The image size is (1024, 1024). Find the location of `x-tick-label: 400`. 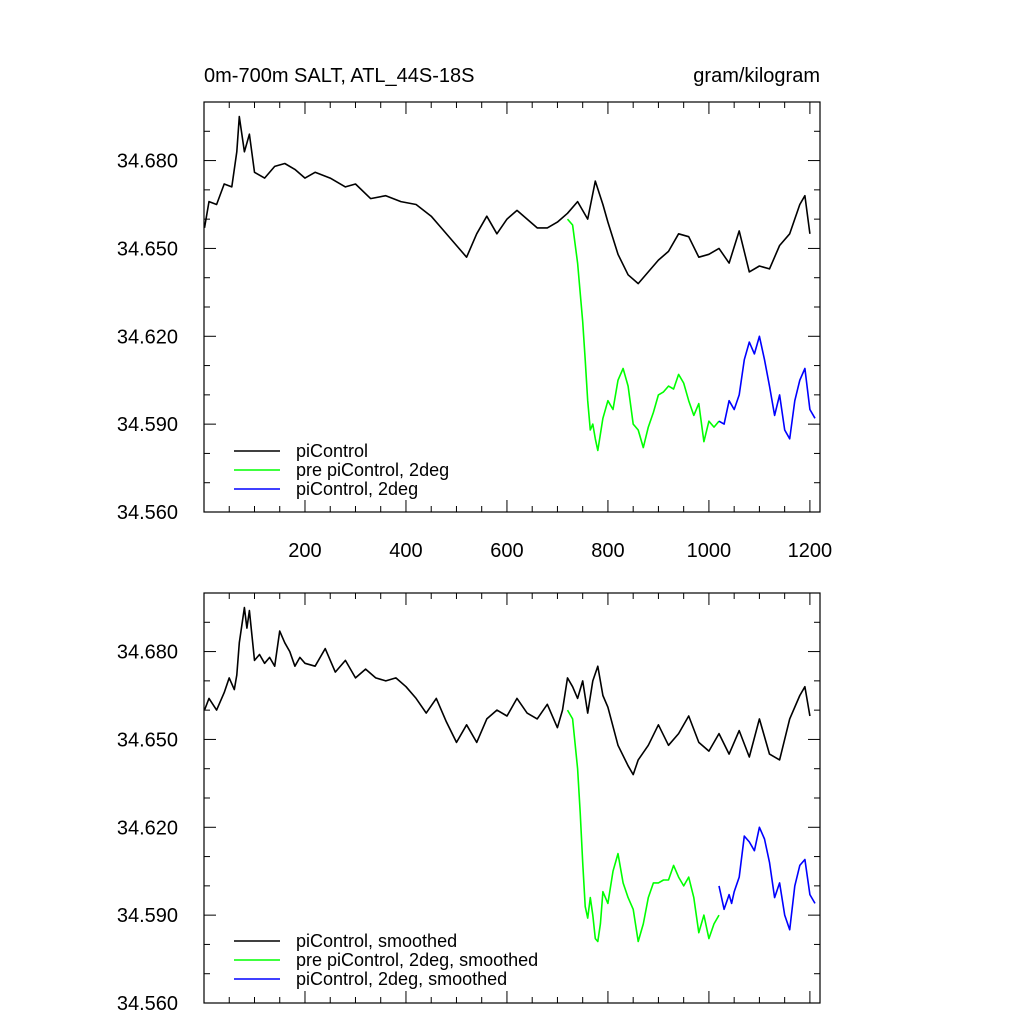

x-tick-label: 400 is located at coordinates (405, 551).